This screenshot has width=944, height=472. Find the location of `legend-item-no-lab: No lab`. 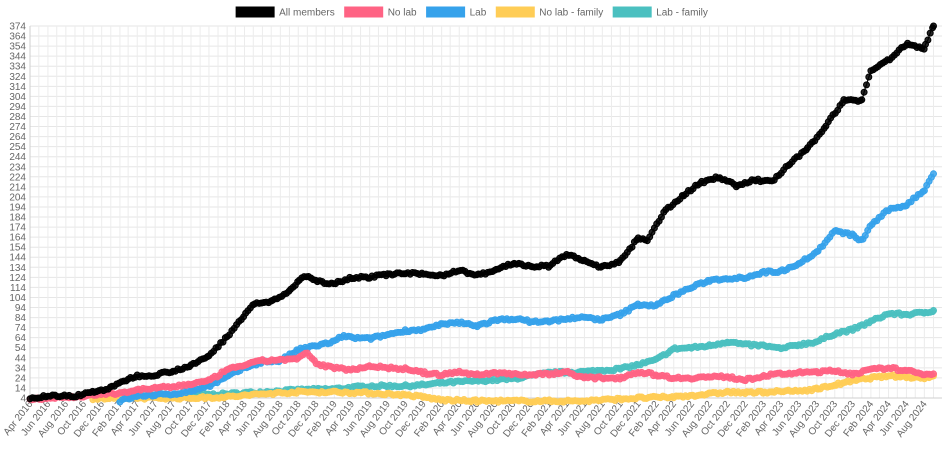

legend-item-no-lab: No lab is located at coordinates (380, 12).